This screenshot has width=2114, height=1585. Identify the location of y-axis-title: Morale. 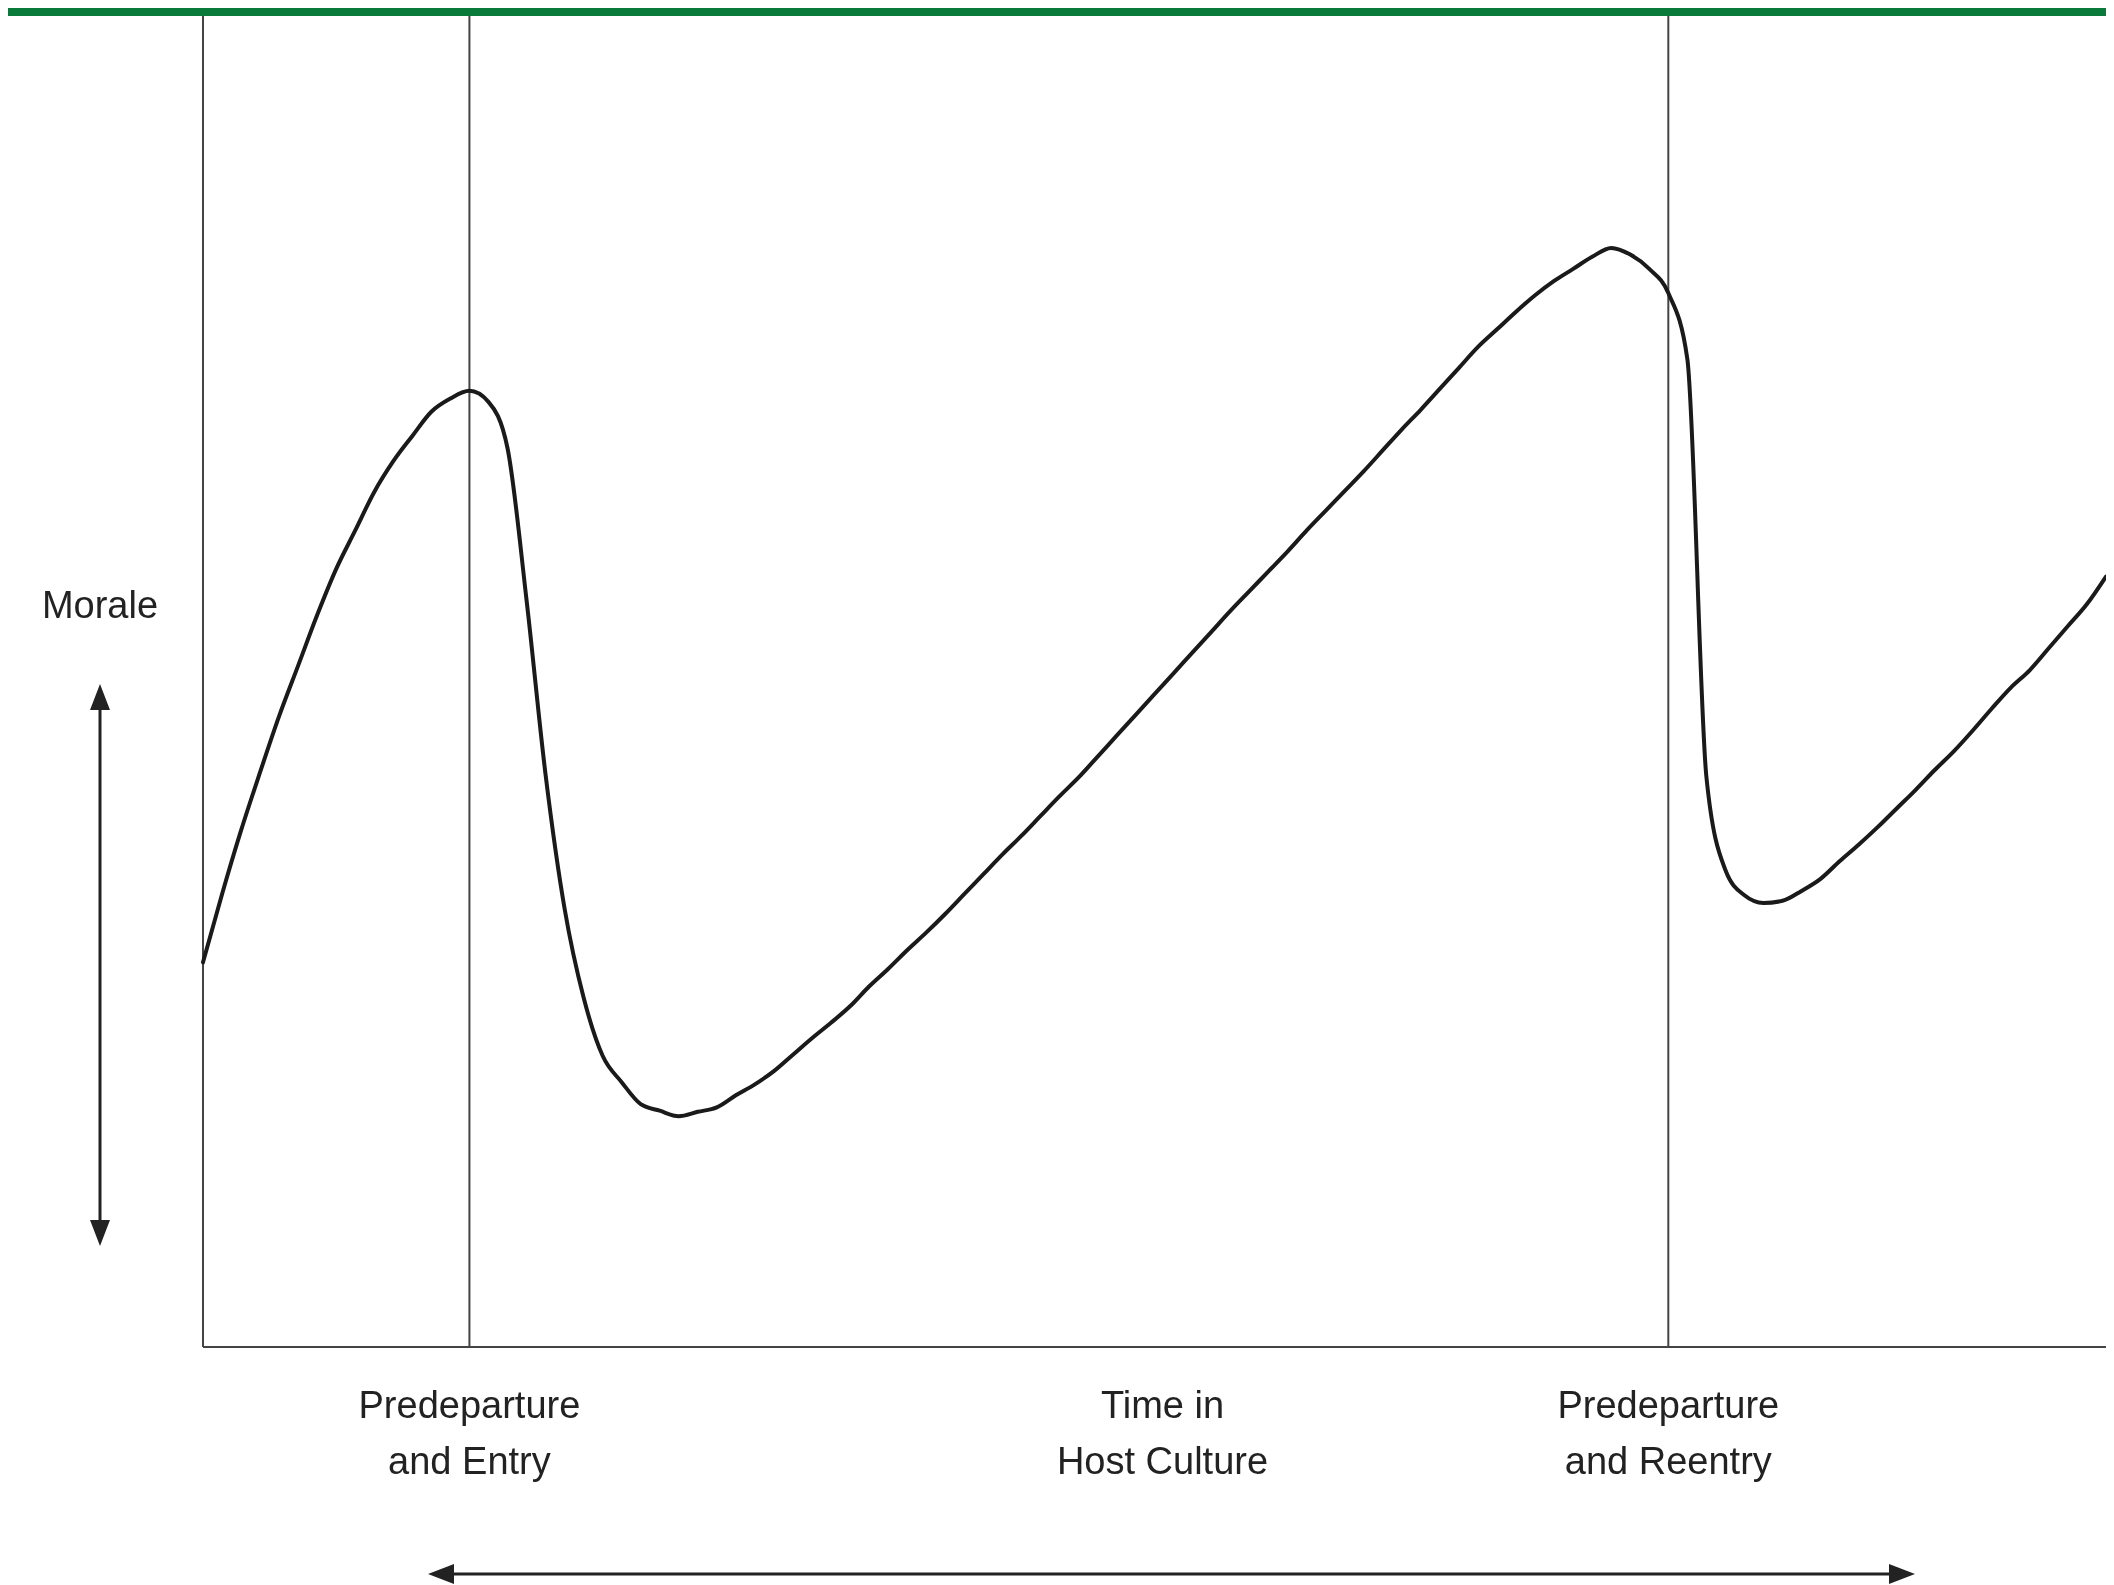
(100, 605).